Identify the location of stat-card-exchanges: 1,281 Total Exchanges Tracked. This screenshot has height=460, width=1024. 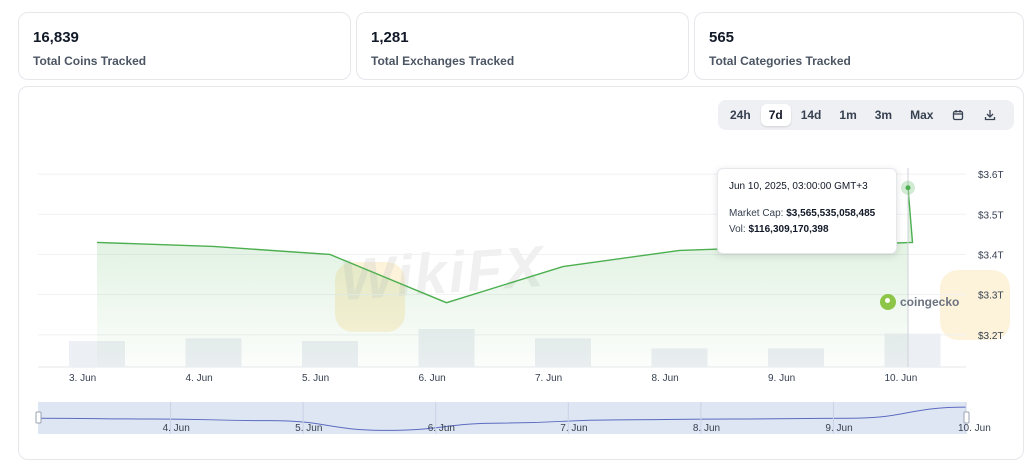
(522, 46).